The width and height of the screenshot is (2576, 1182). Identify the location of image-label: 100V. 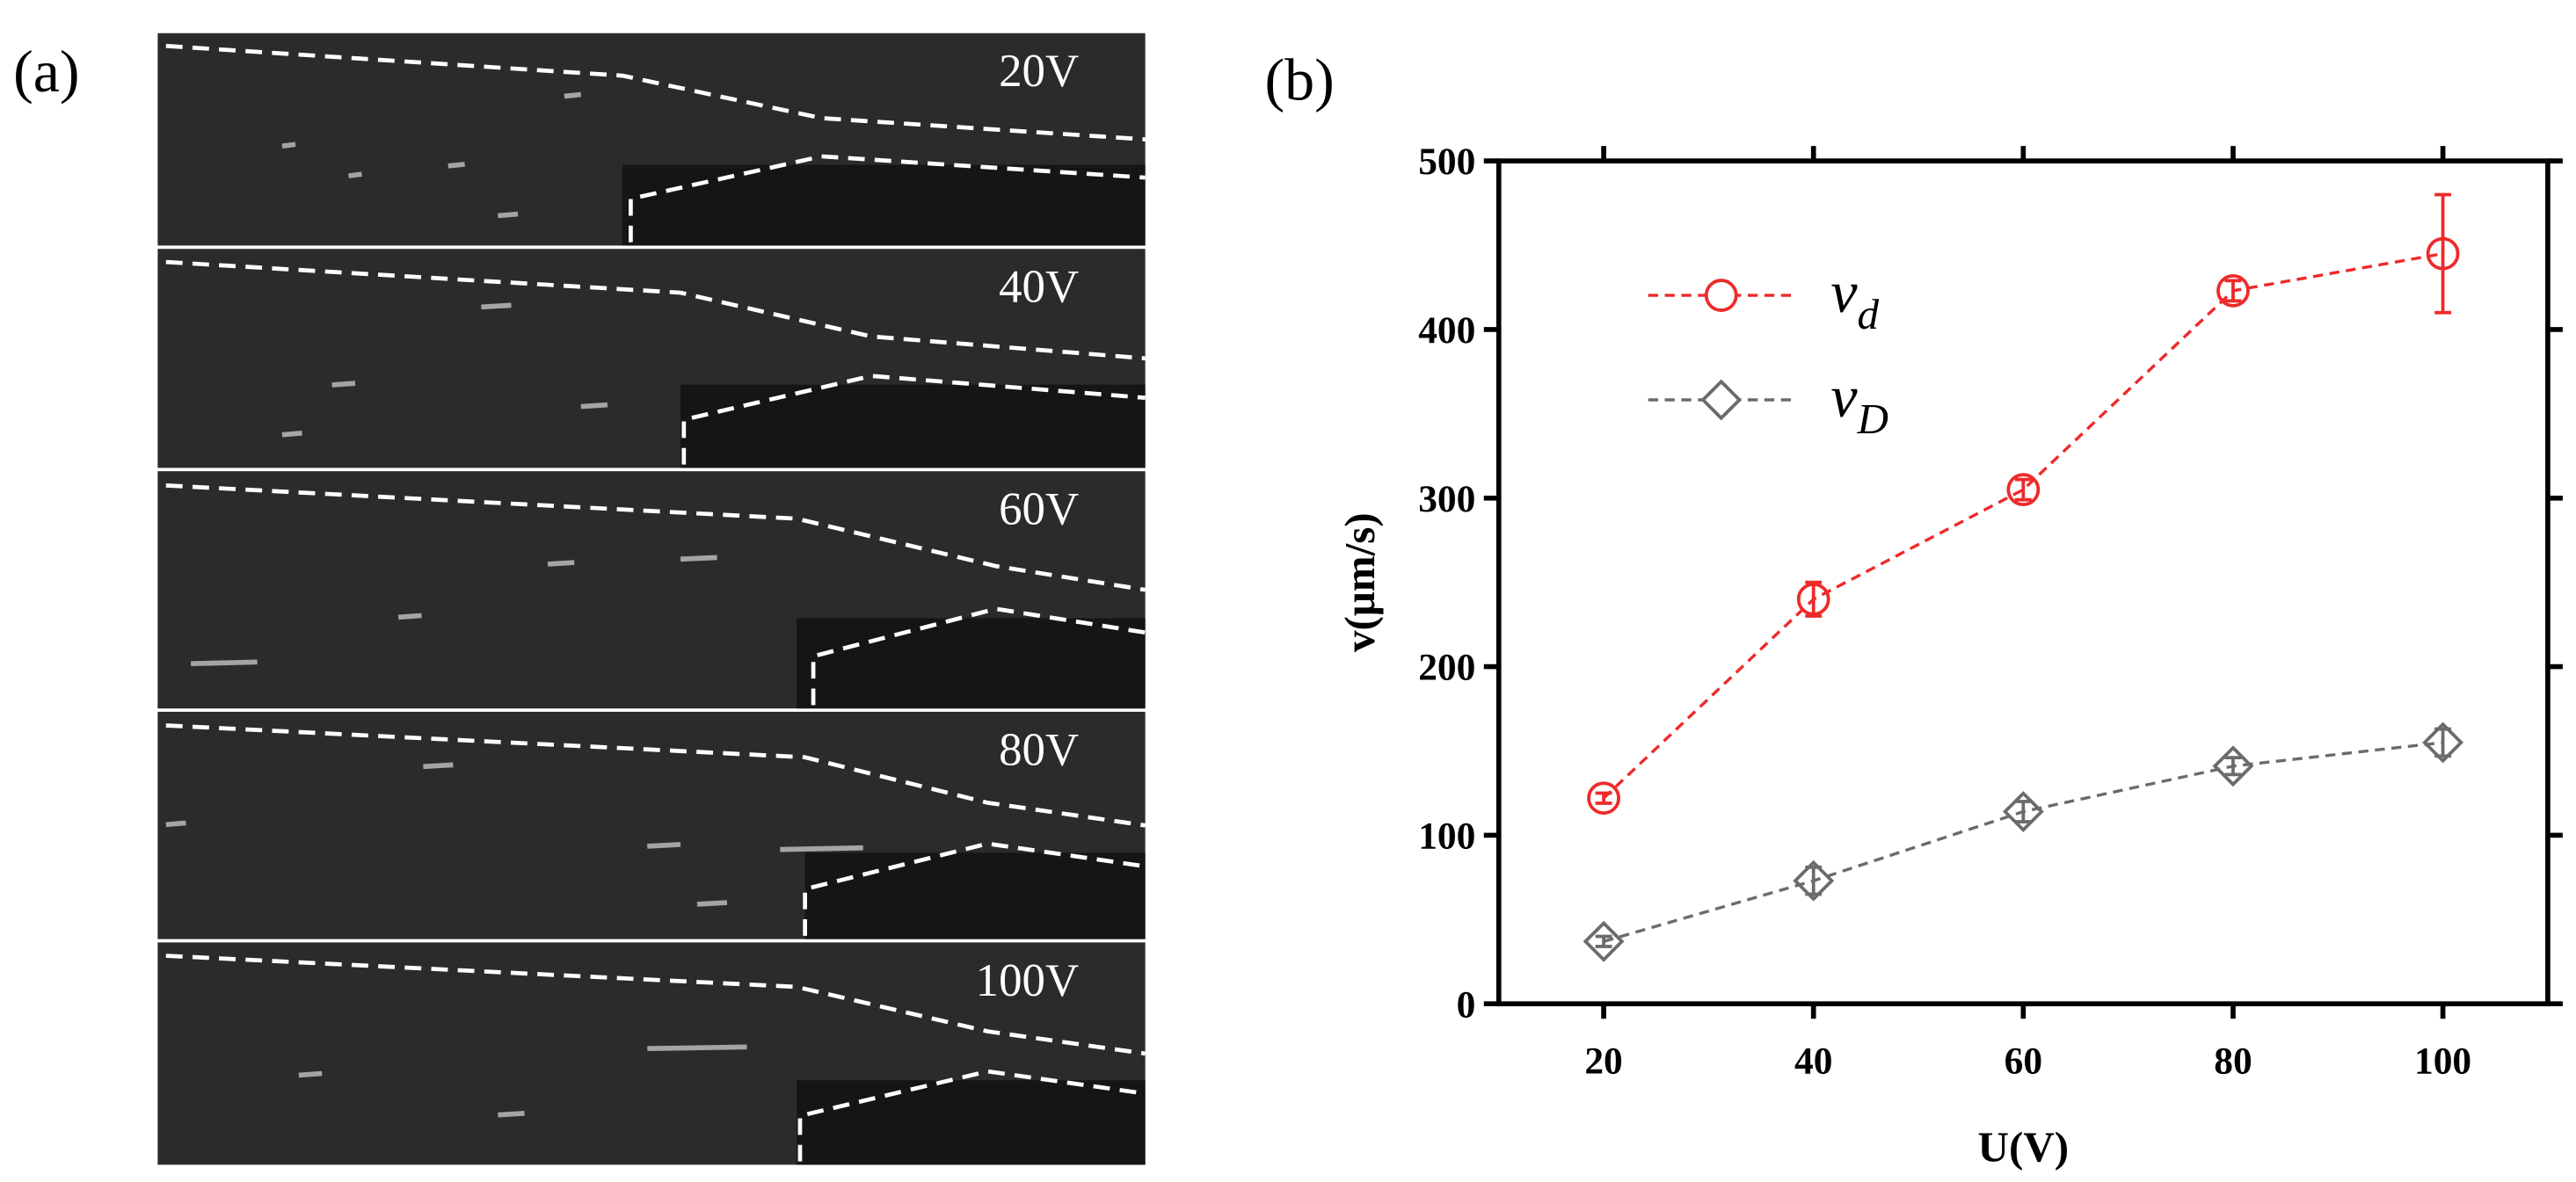
(1027, 980).